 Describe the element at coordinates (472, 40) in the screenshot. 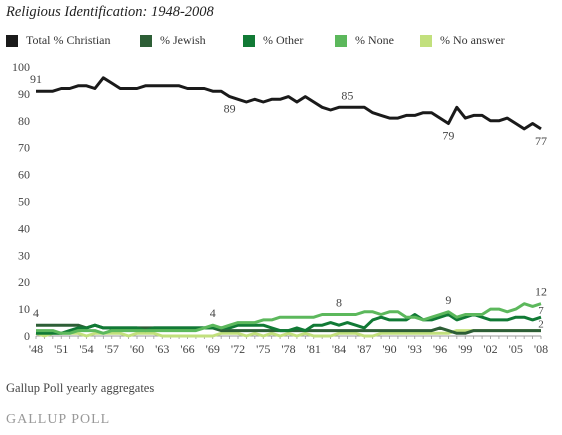

I see `legend-label-no-answer: % No answer` at that location.